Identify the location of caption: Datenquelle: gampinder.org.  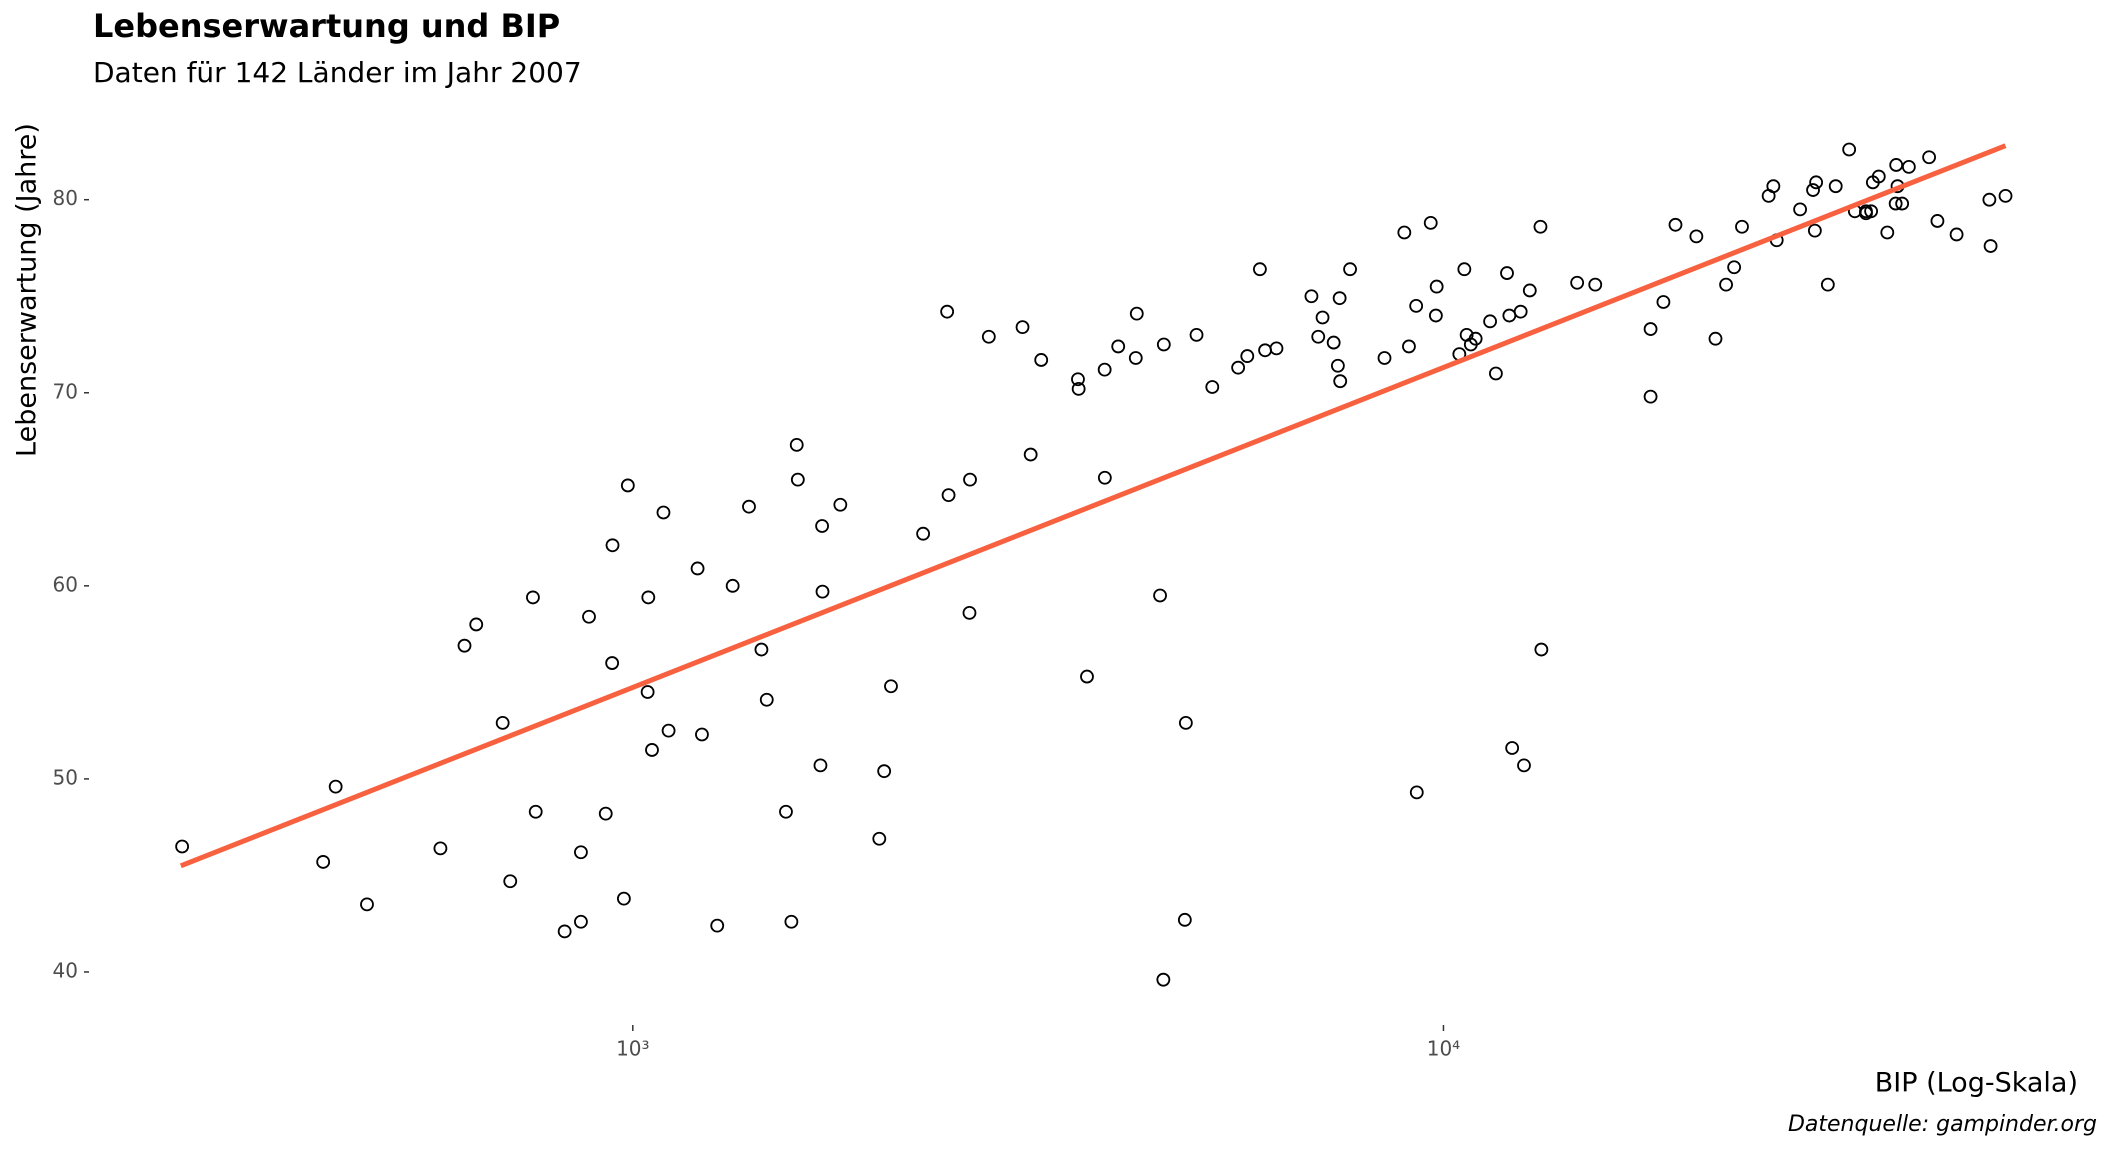
(1942, 1124).